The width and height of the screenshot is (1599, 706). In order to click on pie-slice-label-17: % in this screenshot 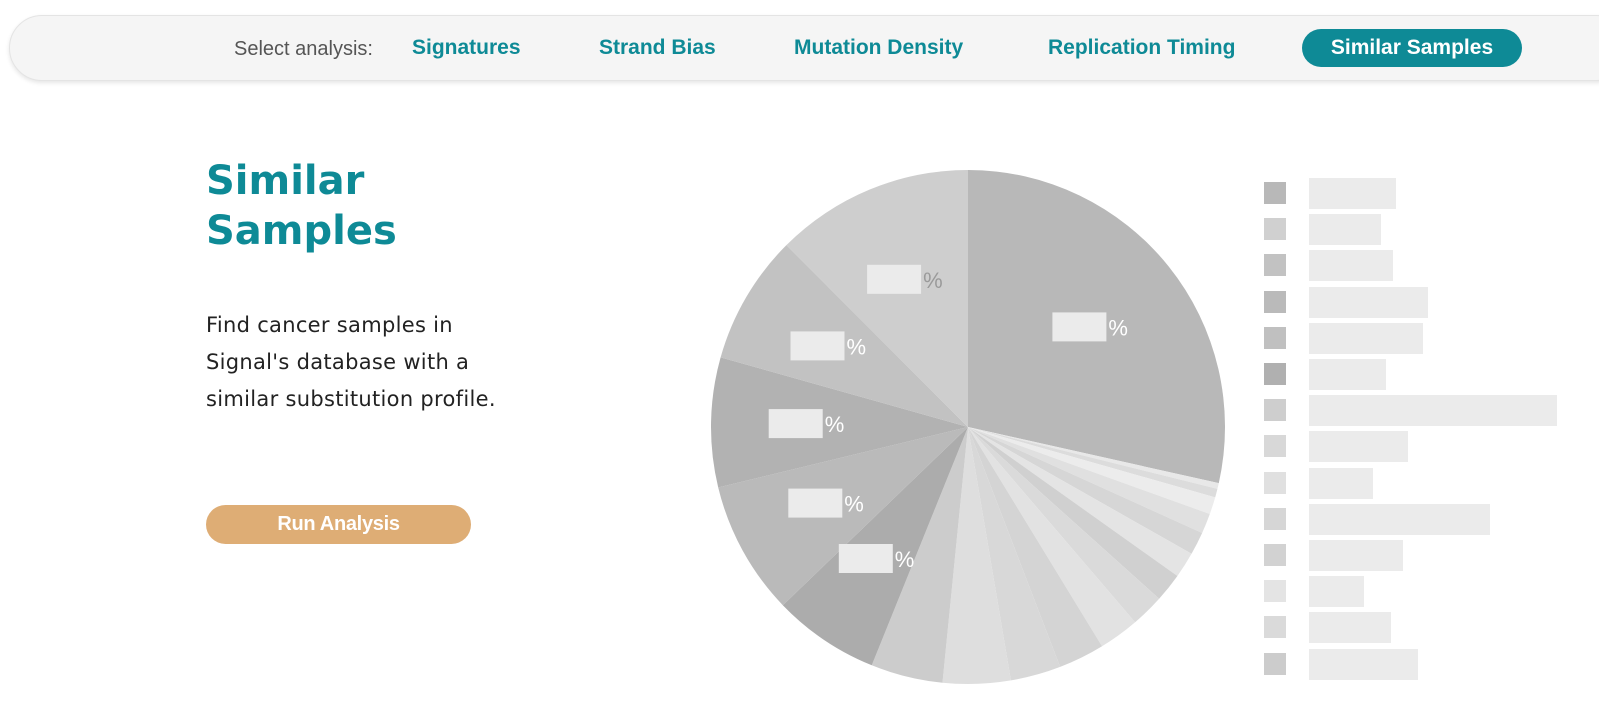, I will do `click(828, 346)`.